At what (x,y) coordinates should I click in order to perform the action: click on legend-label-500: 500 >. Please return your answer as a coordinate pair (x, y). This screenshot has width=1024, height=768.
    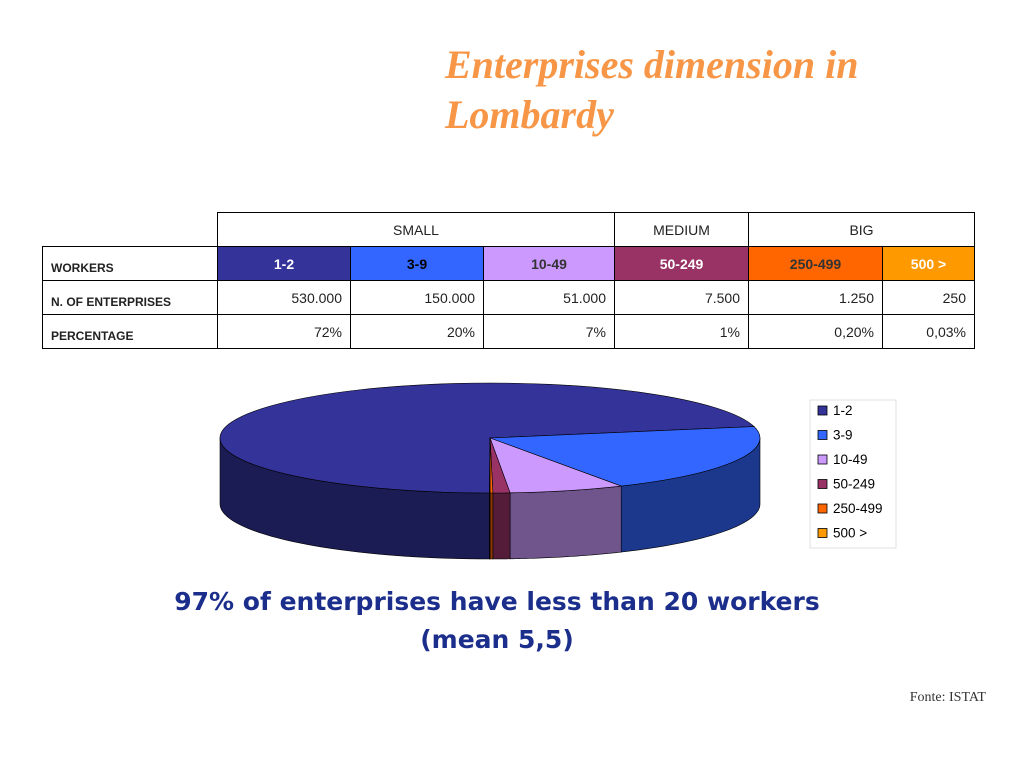
    Looking at the image, I should click on (850, 533).